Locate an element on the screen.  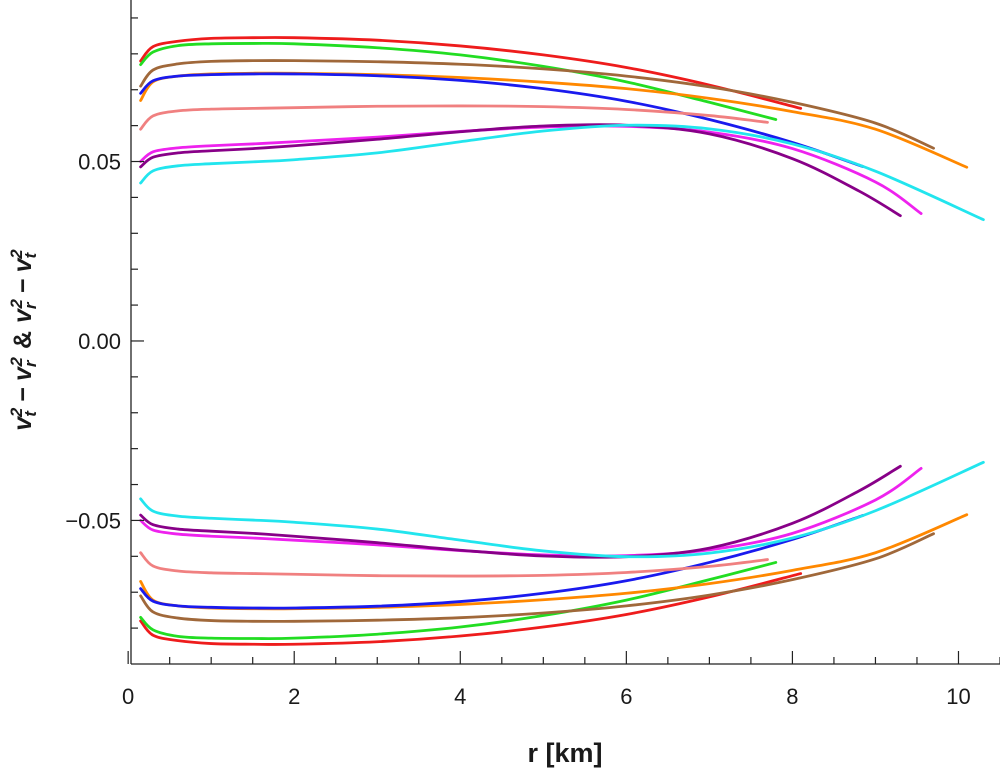
series-8-positive-line is located at coordinates (520, 170).